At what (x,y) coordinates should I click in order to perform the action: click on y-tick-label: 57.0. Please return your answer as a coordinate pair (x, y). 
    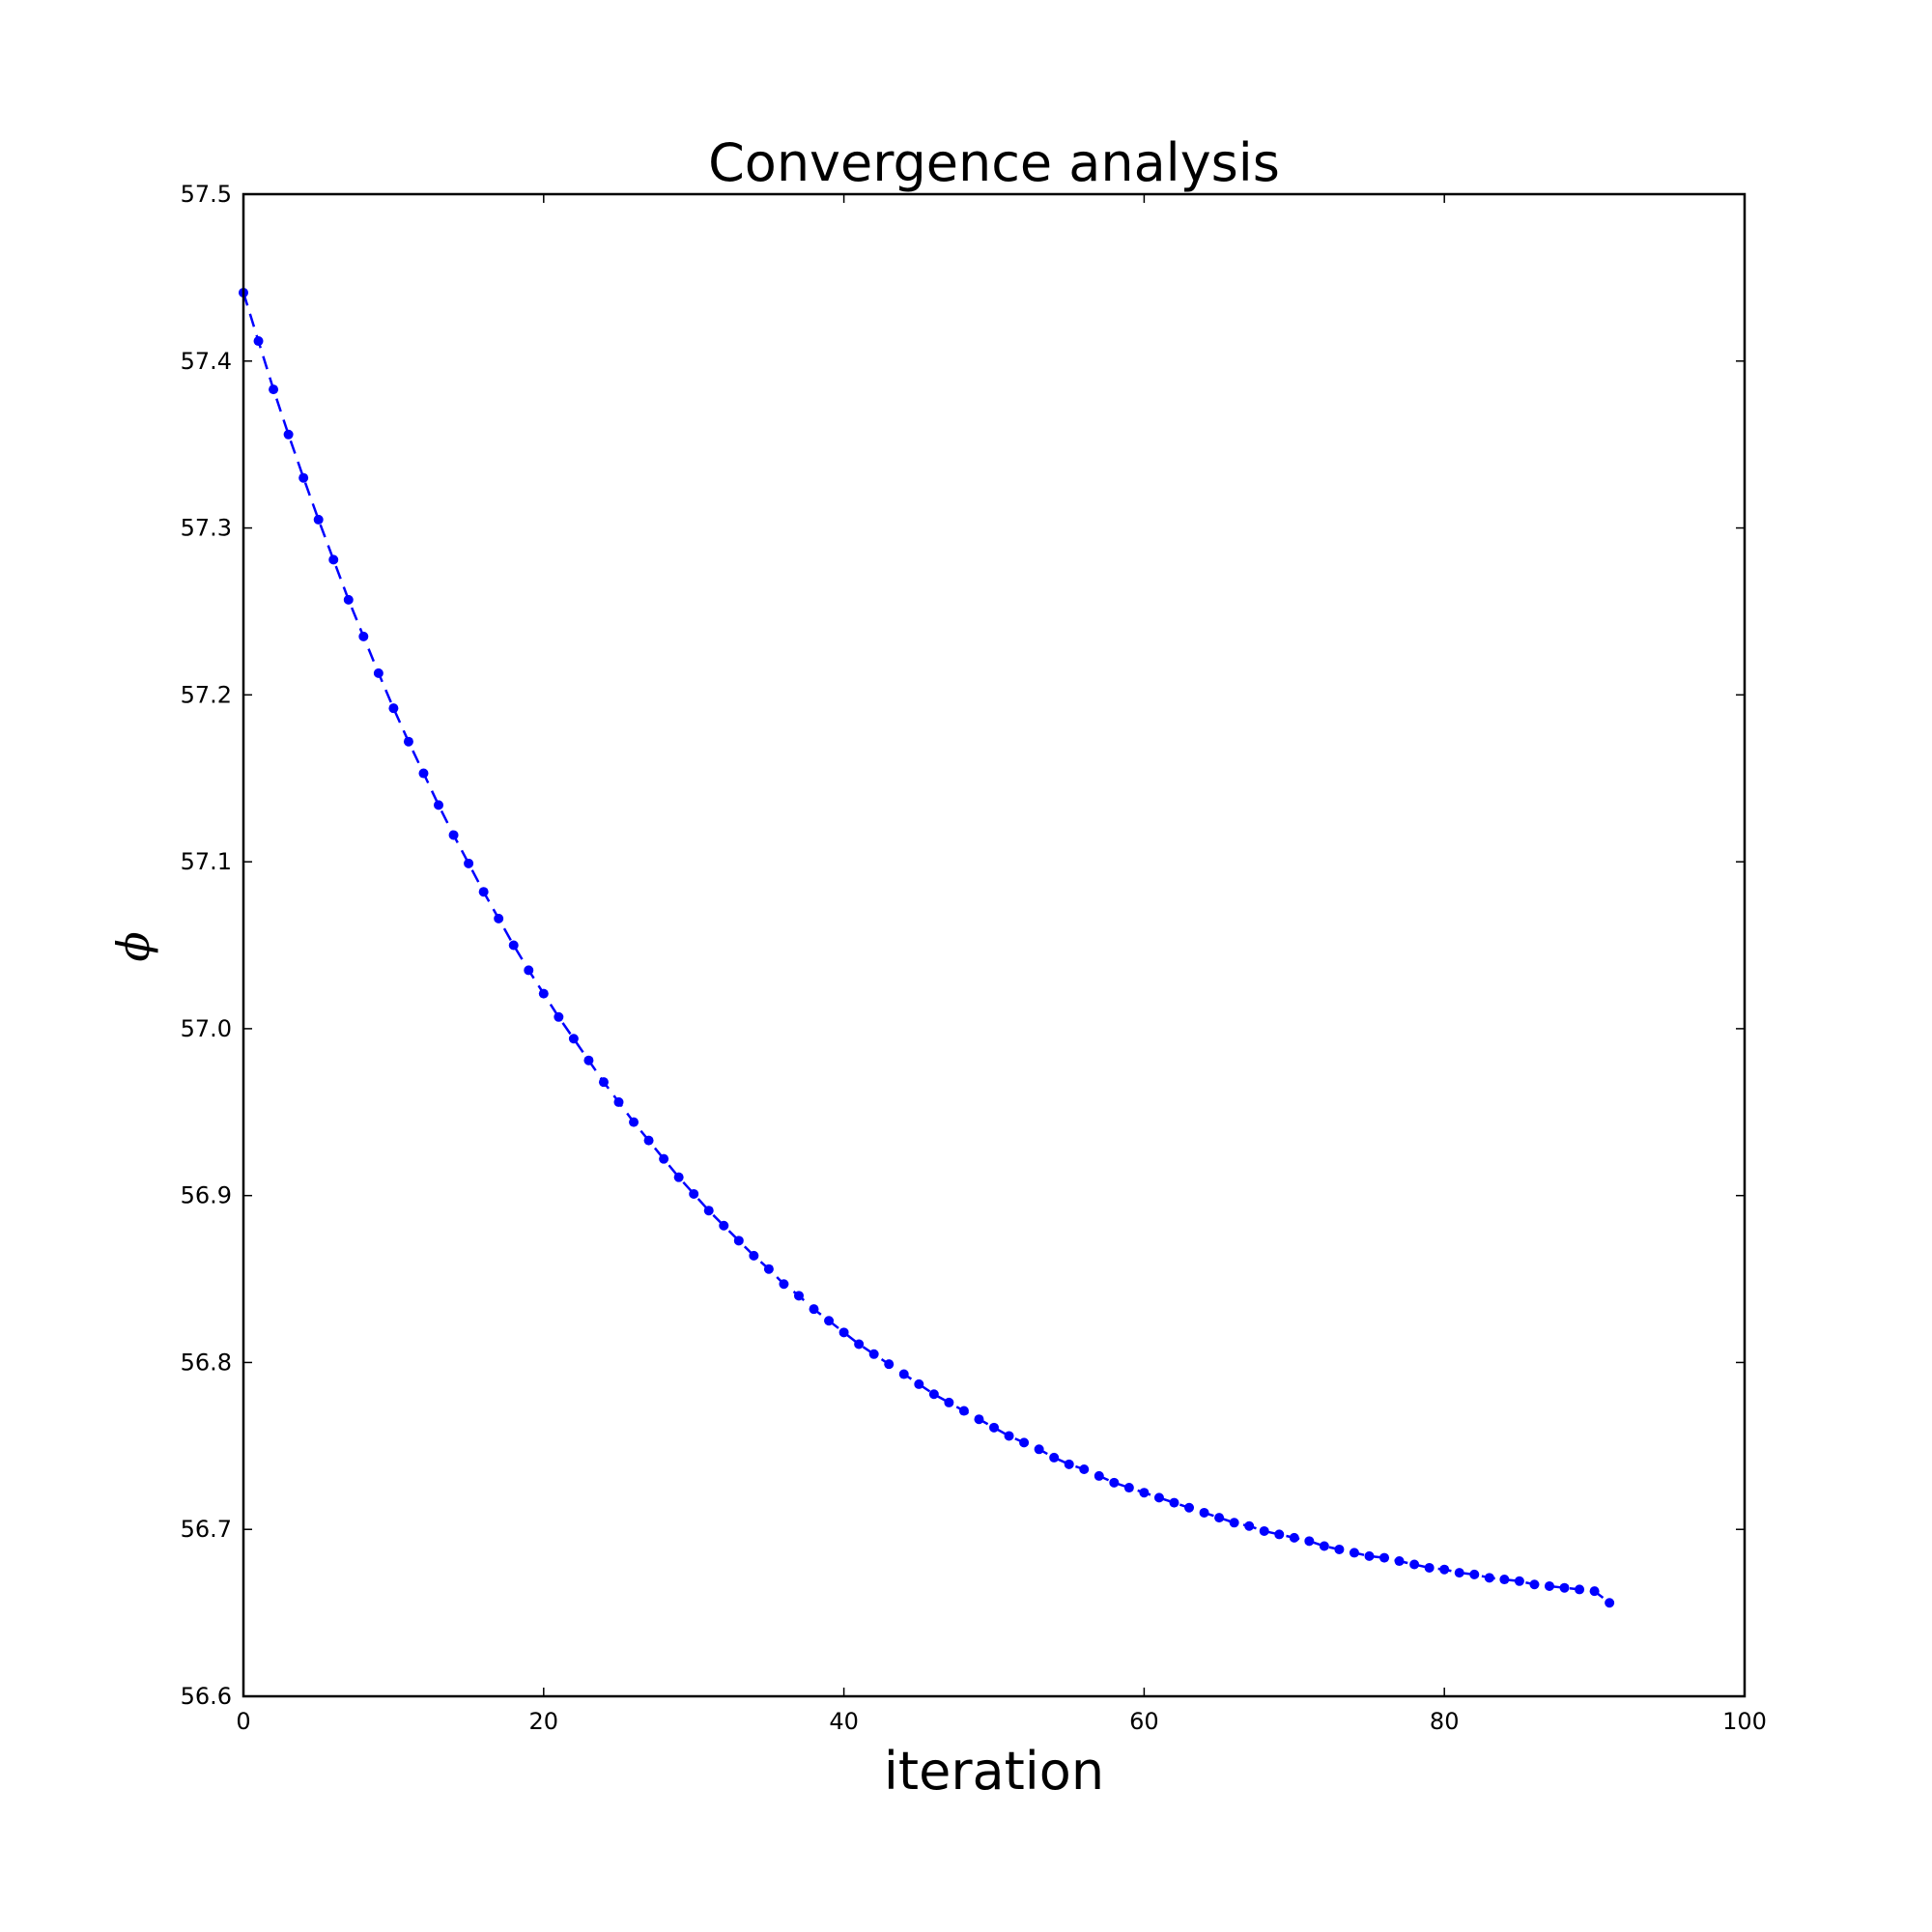
    Looking at the image, I should click on (206, 1028).